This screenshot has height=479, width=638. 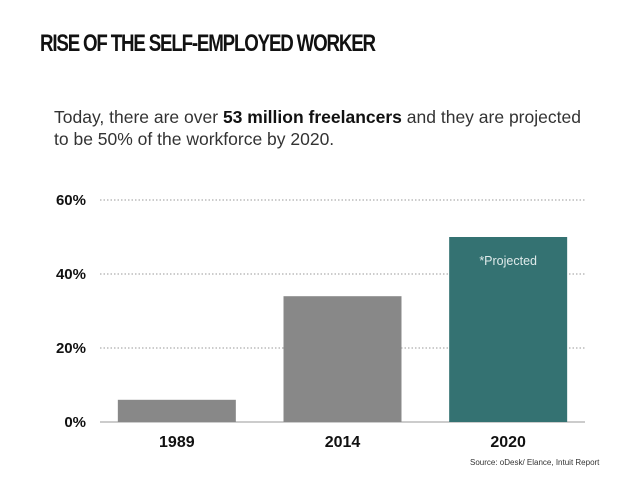 What do you see at coordinates (75, 422) in the screenshot?
I see `y-tick-label: 0%` at bounding box center [75, 422].